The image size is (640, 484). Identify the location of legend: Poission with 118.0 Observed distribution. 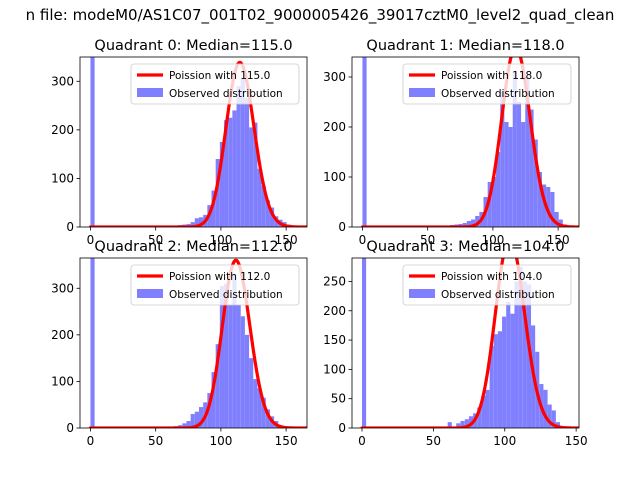
(487, 84).